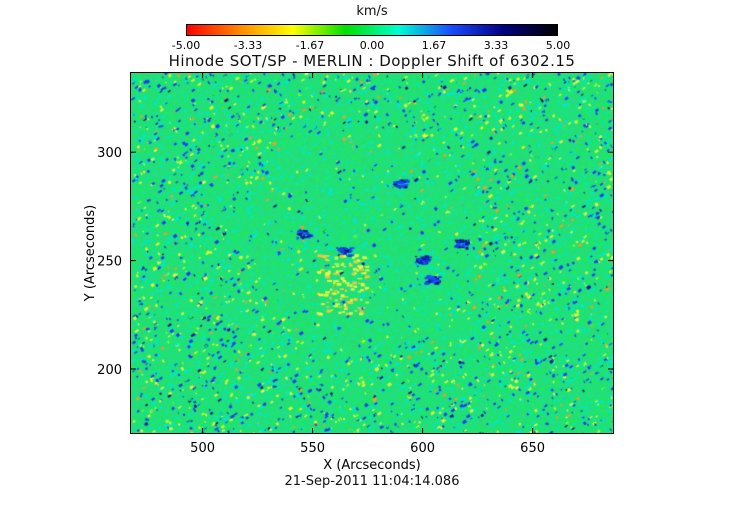  Describe the element at coordinates (248, 45) in the screenshot. I see `colorbar-tick-label: -3.33` at that location.